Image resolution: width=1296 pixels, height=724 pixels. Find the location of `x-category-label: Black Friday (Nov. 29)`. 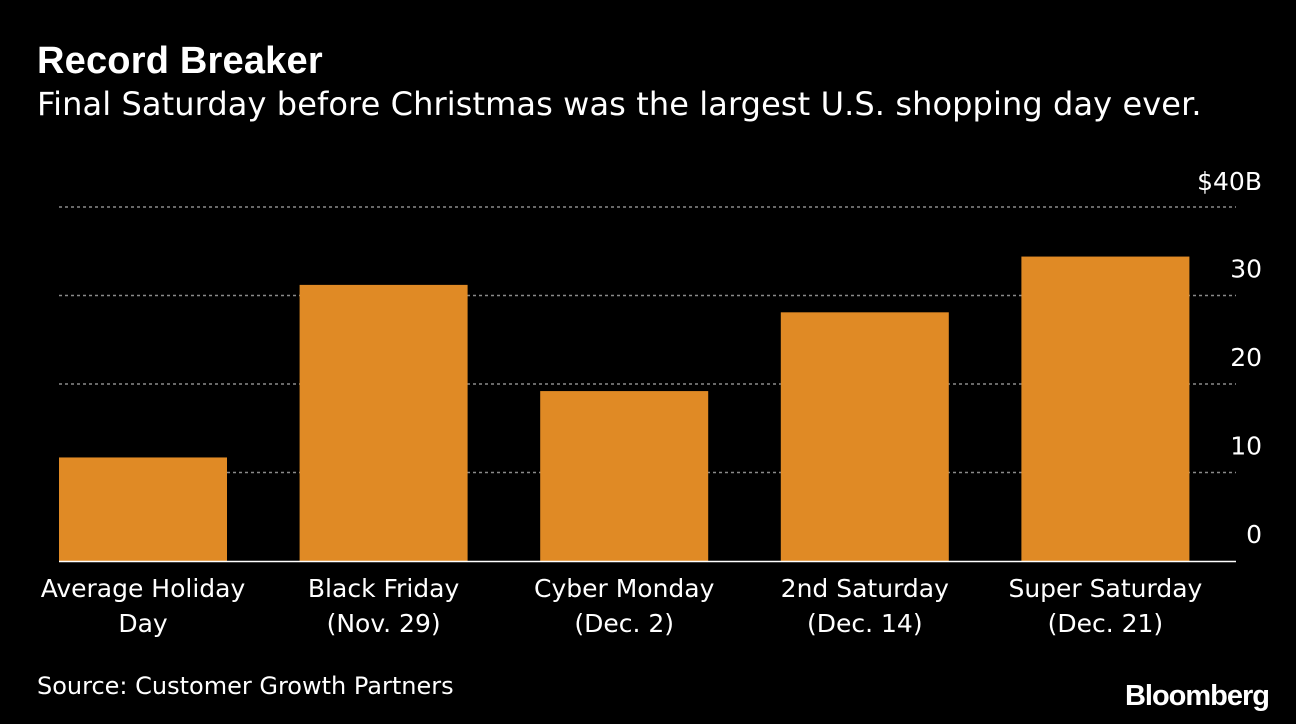

x-category-label: Black Friday (Nov. 29) is located at coordinates (384, 606).